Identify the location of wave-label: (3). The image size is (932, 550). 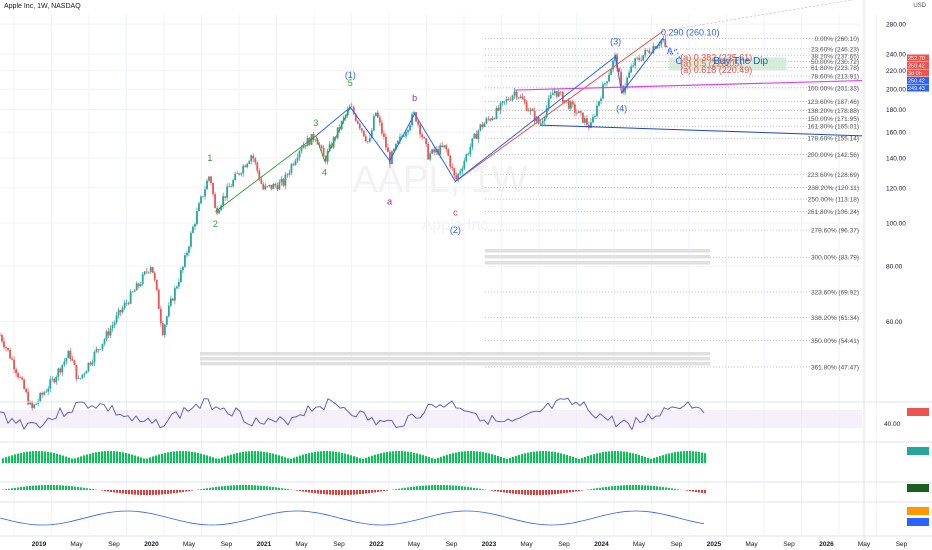
(615, 41).